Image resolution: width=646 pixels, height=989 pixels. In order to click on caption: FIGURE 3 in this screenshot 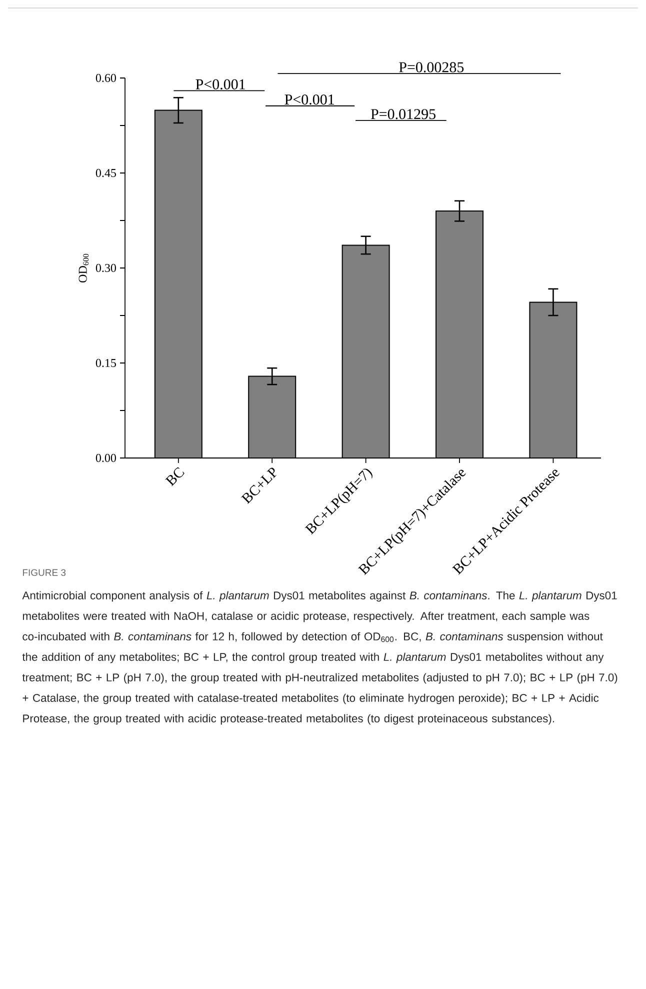, I will do `click(44, 572)`.